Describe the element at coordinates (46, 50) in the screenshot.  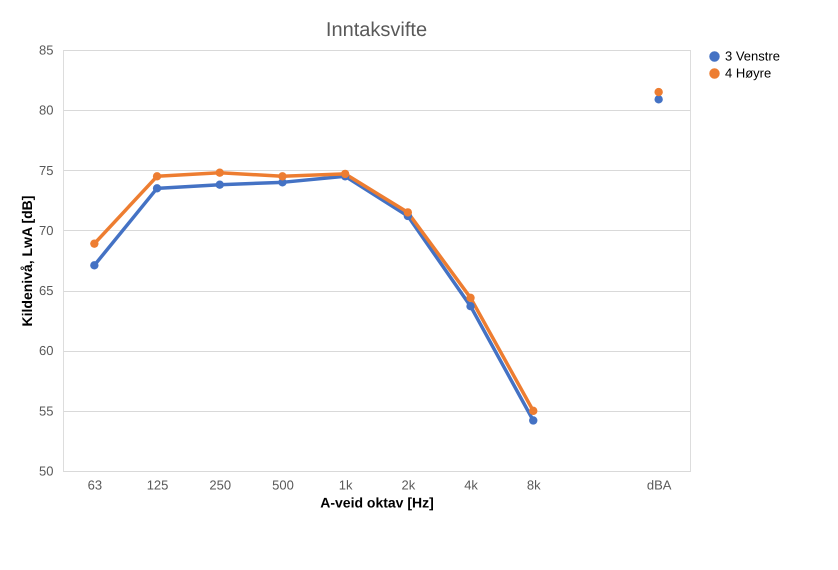
I see `y-tick-label: 85` at that location.